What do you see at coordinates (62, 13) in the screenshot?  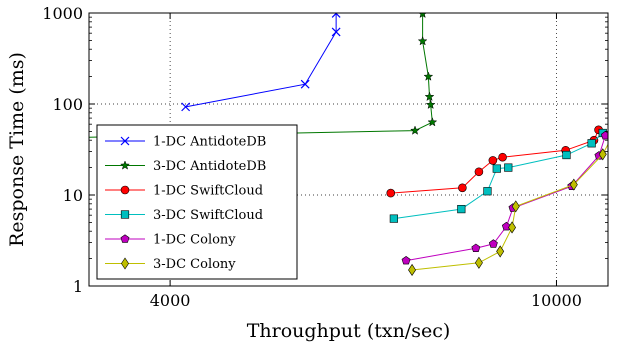 I see `y-tick-label: 1000` at bounding box center [62, 13].